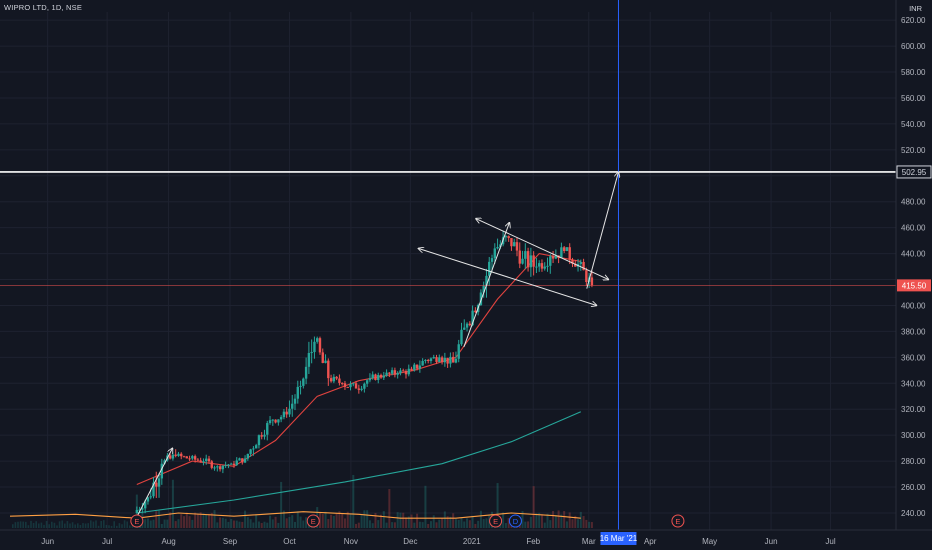  What do you see at coordinates (289, 541) in the screenshot?
I see `time-tick-label: Oct` at bounding box center [289, 541].